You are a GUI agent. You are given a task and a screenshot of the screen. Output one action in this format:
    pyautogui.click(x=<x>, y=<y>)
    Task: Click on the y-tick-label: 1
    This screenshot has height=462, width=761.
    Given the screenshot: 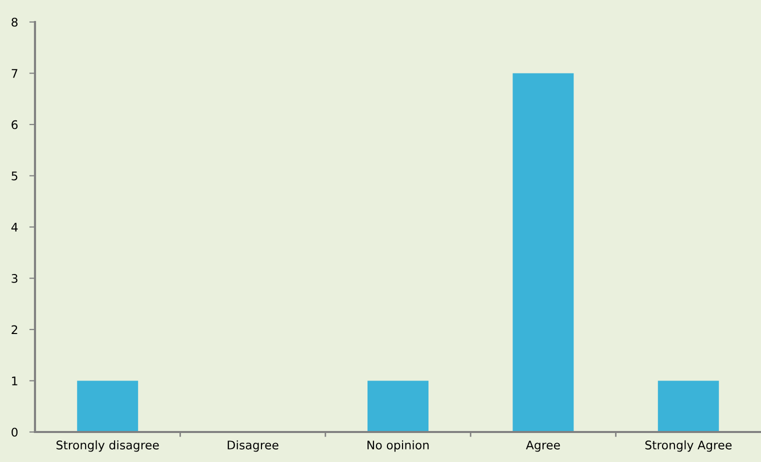 What is the action you would take?
    pyautogui.click(x=15, y=381)
    